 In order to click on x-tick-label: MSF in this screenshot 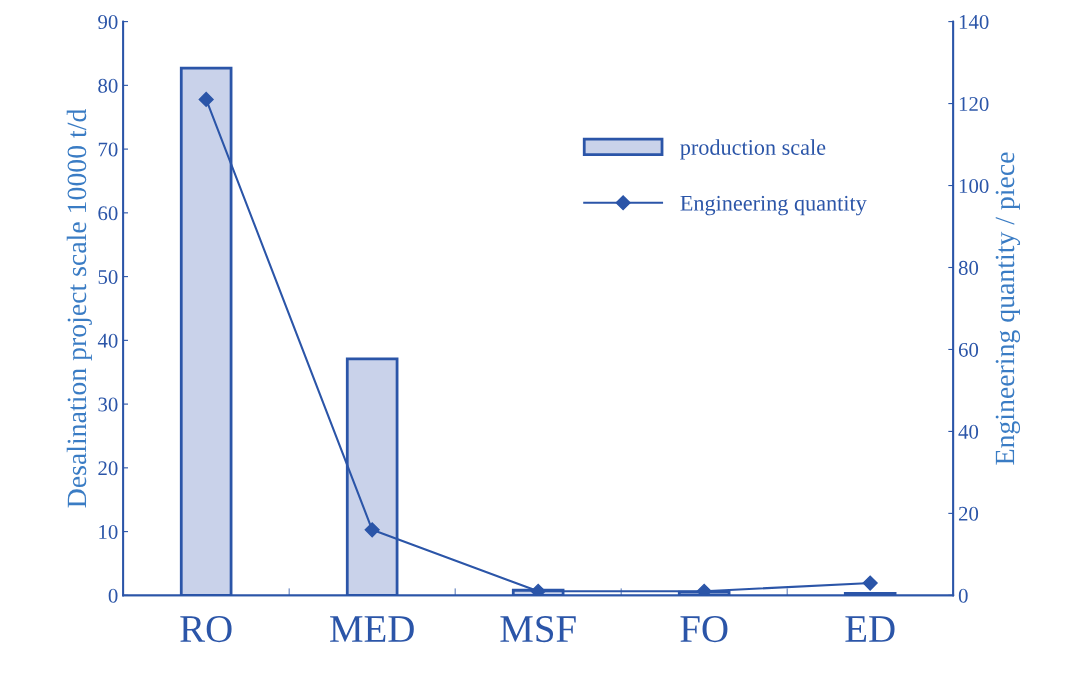, I will do `click(538, 629)`.